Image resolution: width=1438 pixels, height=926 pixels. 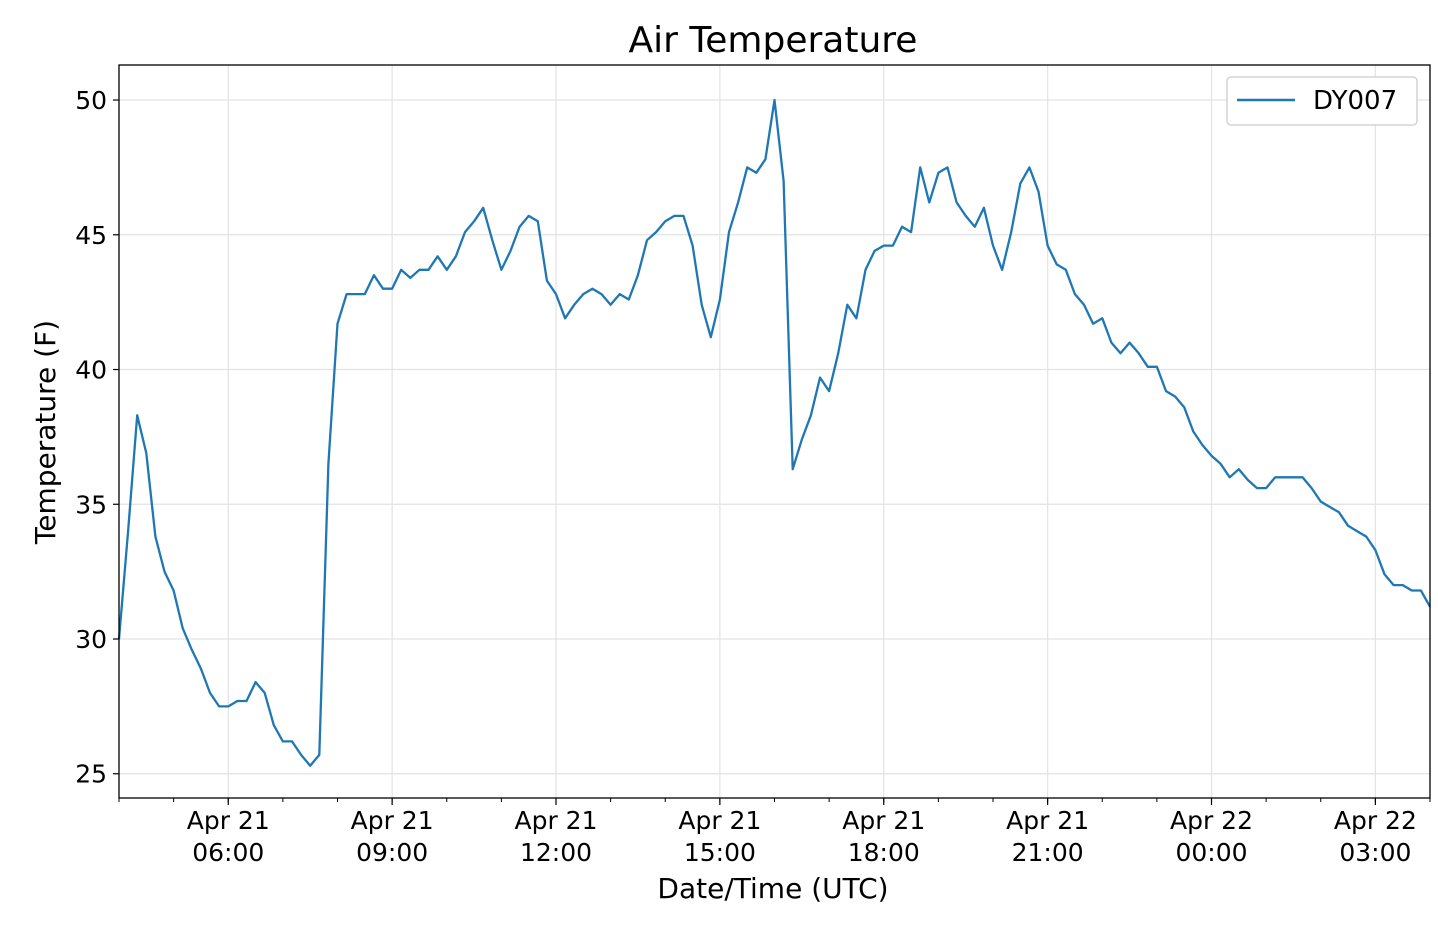 What do you see at coordinates (392, 852) in the screenshot?
I see `x-tick-label-time: 09:00` at bounding box center [392, 852].